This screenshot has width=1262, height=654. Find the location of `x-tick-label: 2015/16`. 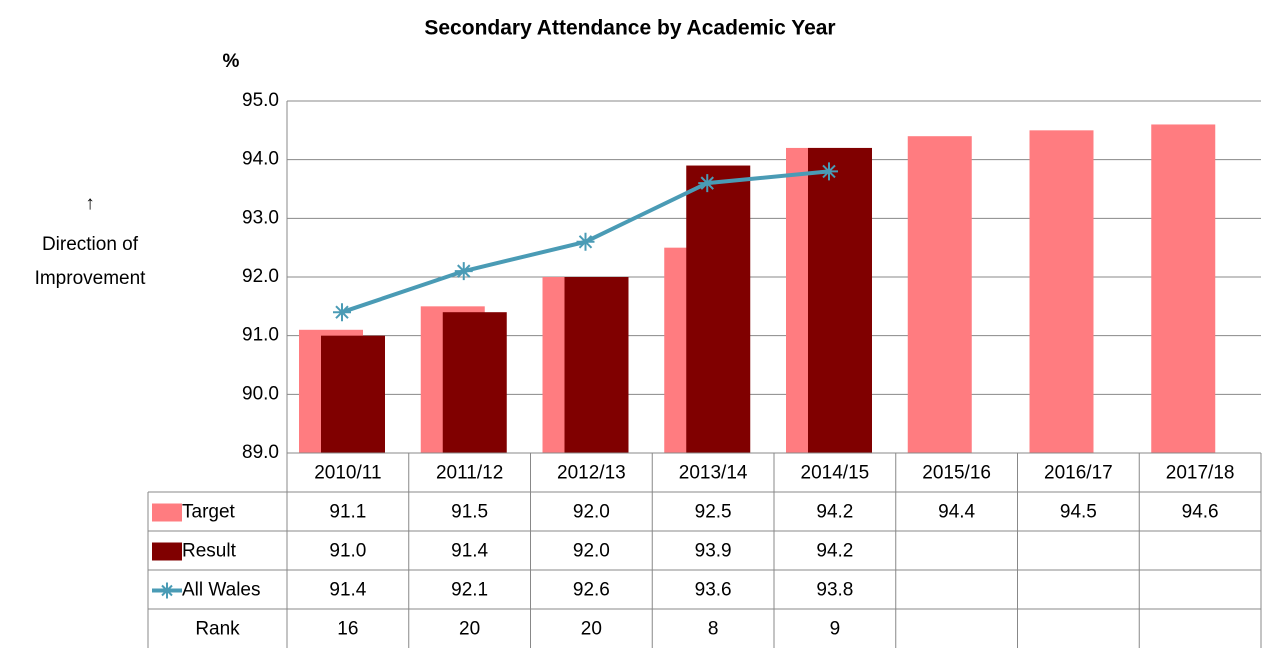

x-tick-label: 2015/16 is located at coordinates (956, 473).